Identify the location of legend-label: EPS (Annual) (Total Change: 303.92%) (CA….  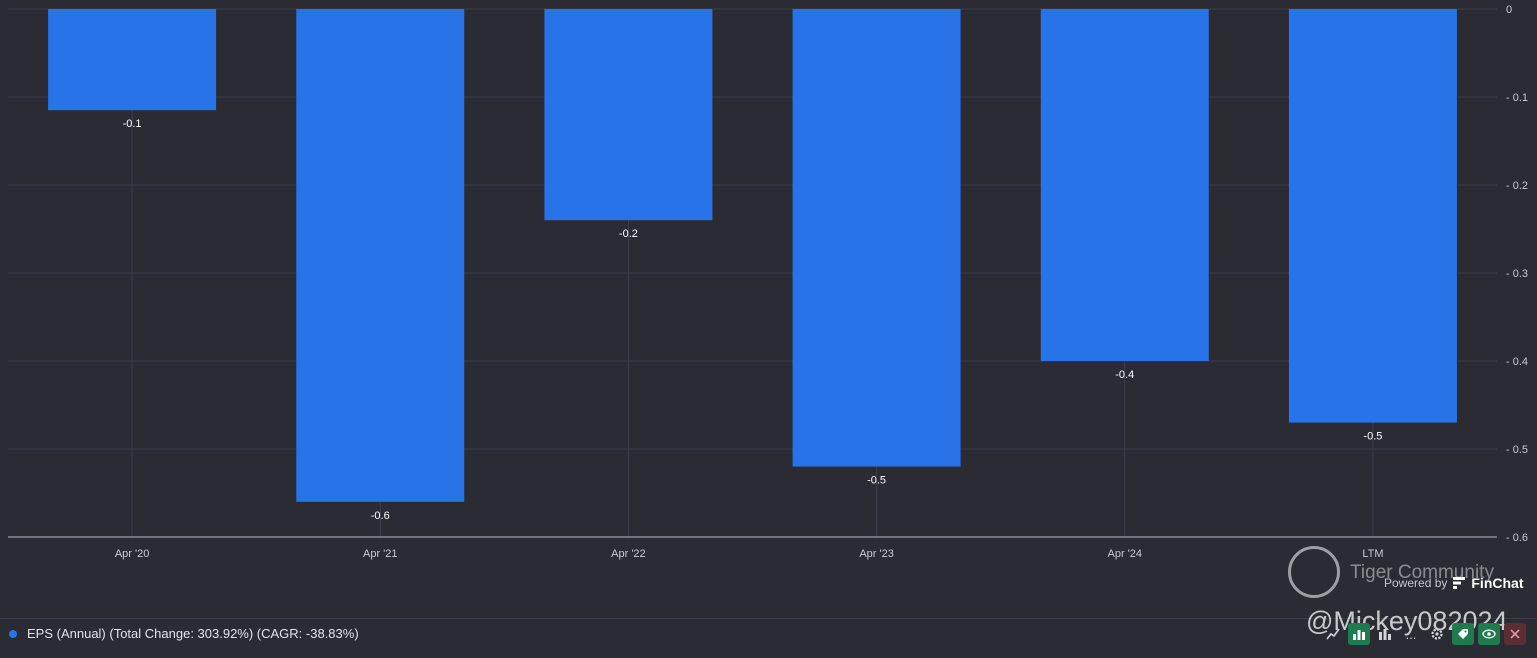
(193, 633).